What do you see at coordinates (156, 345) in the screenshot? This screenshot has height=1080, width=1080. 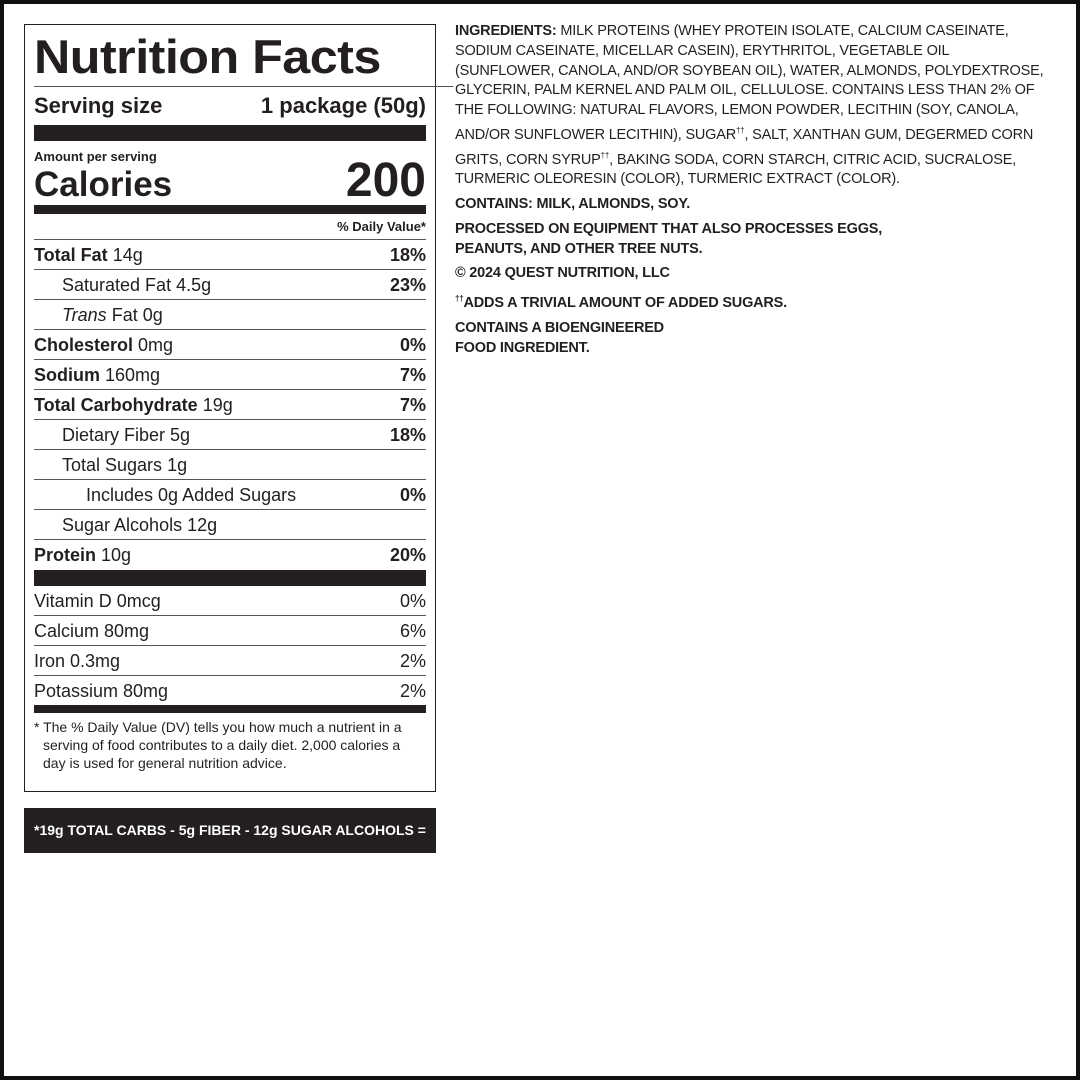 I see `nutrient-amount: 0mg` at bounding box center [156, 345].